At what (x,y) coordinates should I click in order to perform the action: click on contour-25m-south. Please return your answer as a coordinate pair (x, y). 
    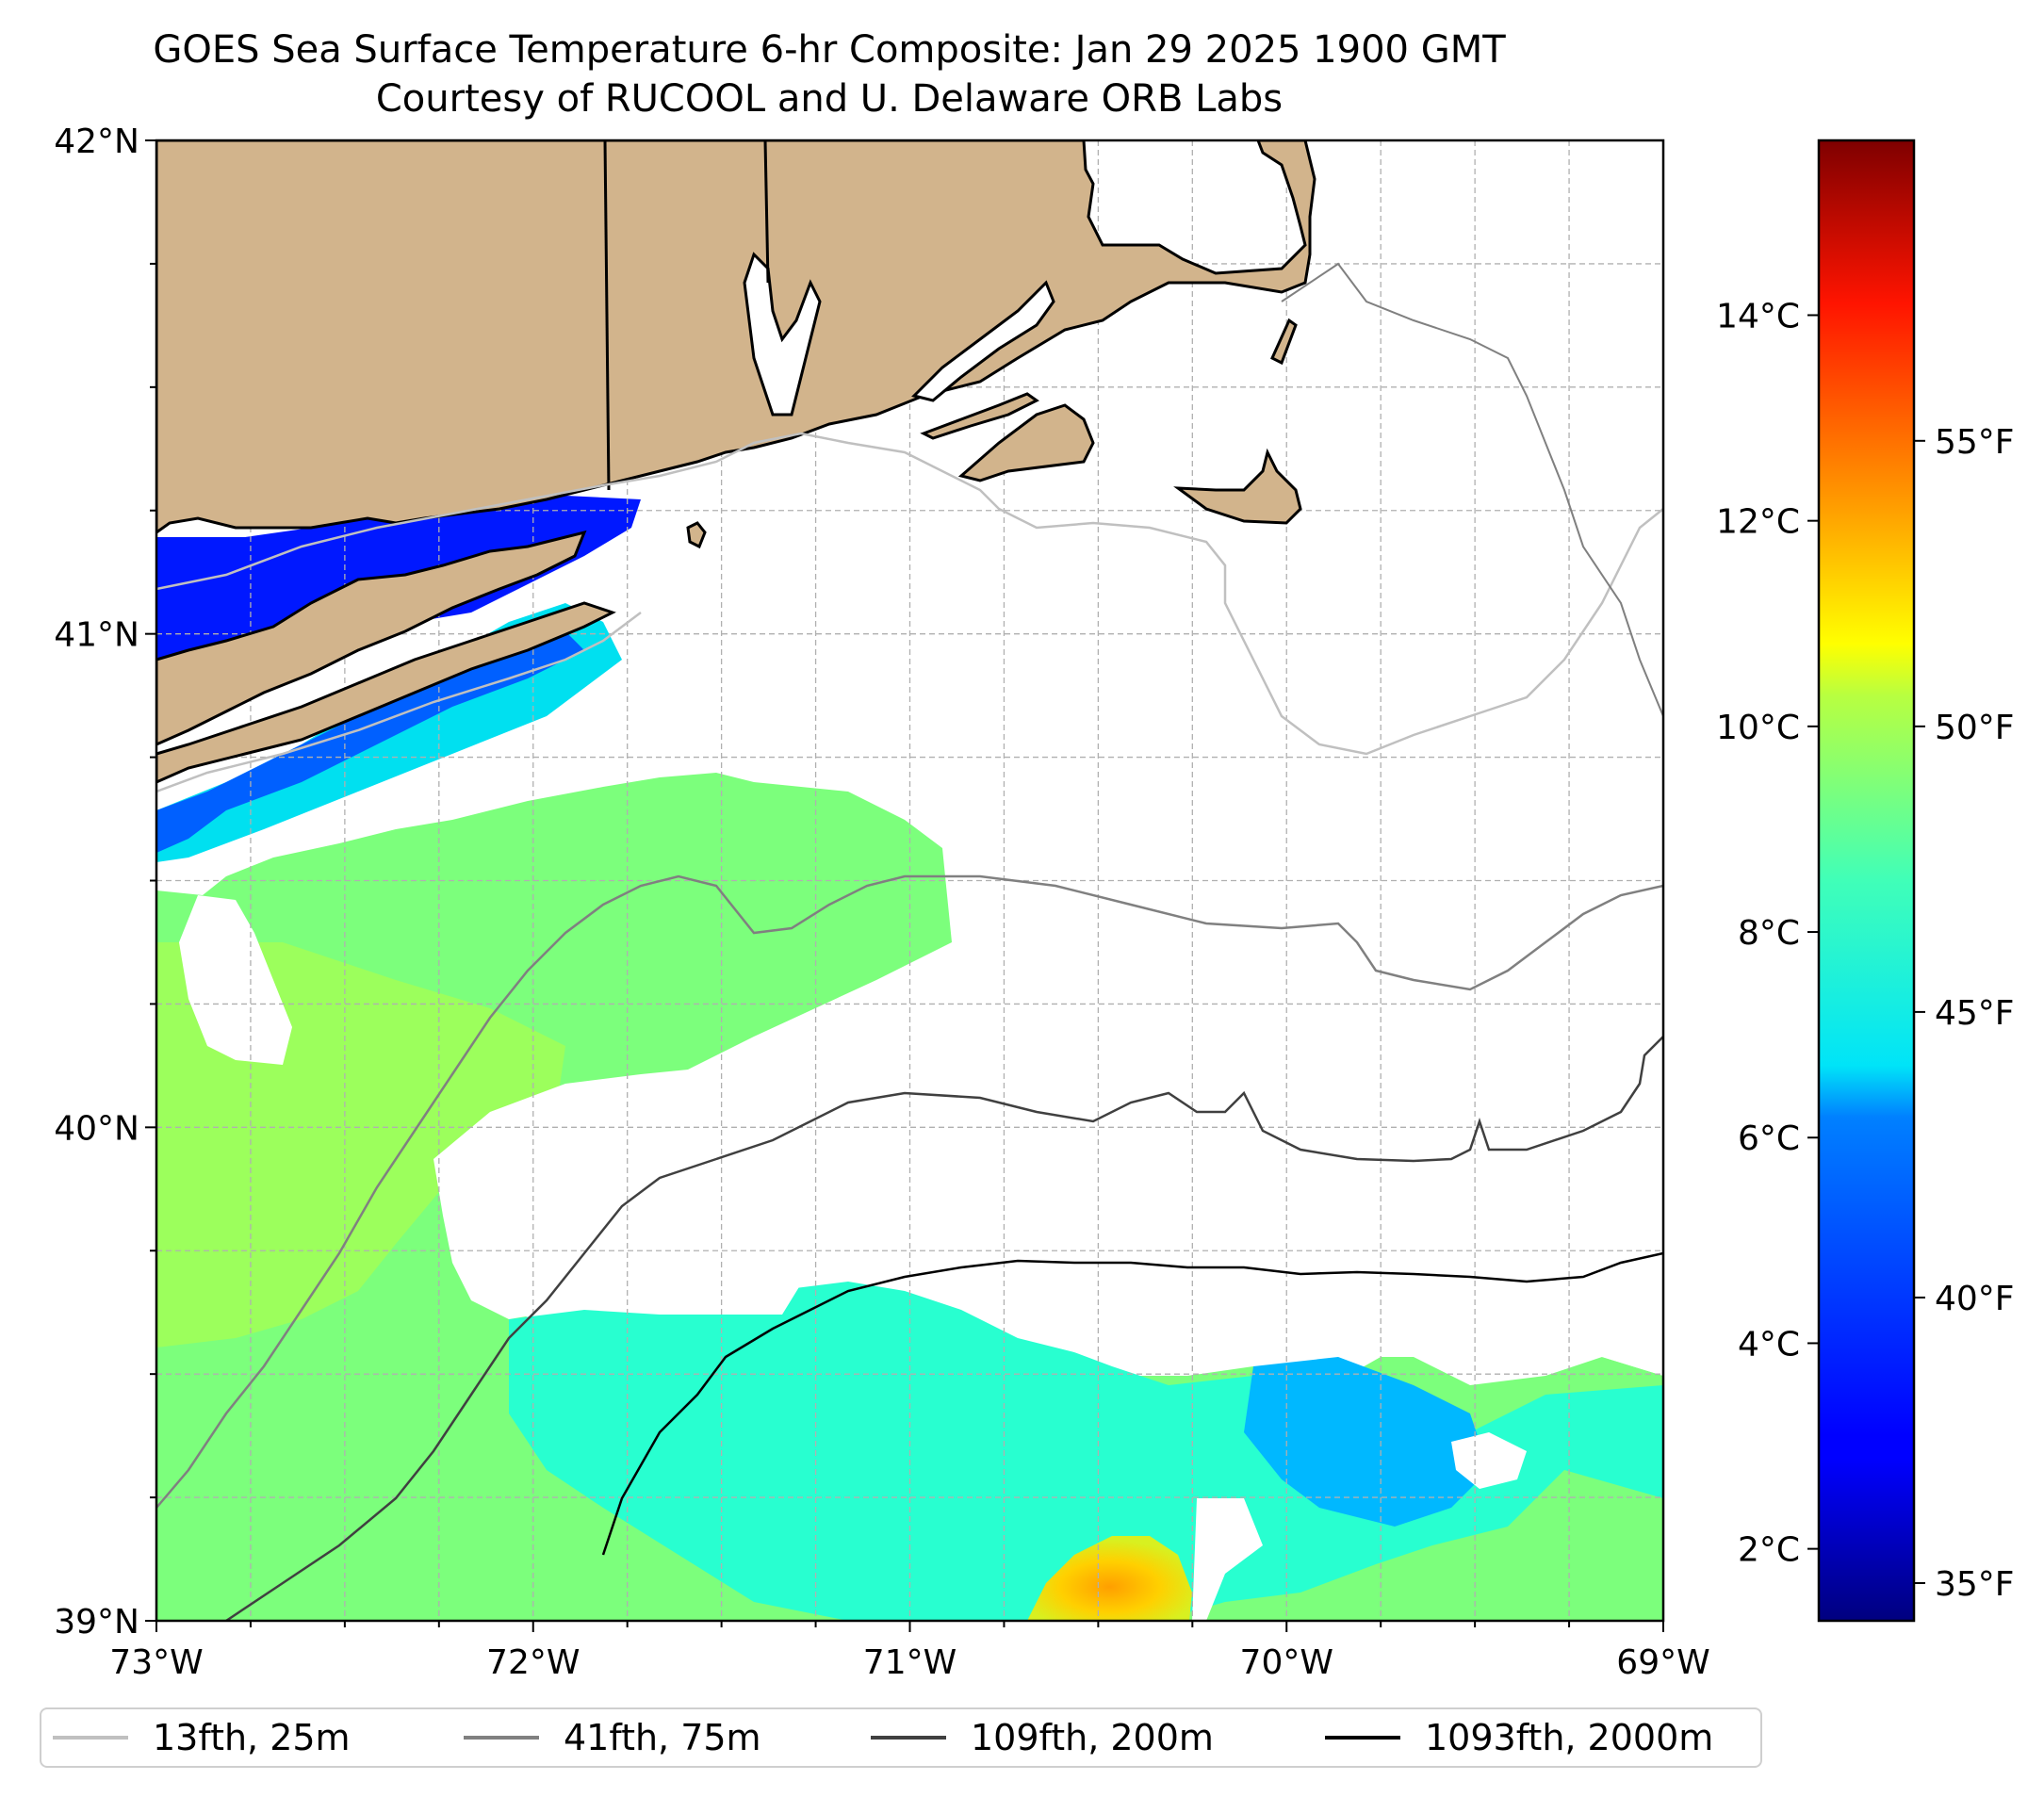
    Looking at the image, I should click on (399, 702).